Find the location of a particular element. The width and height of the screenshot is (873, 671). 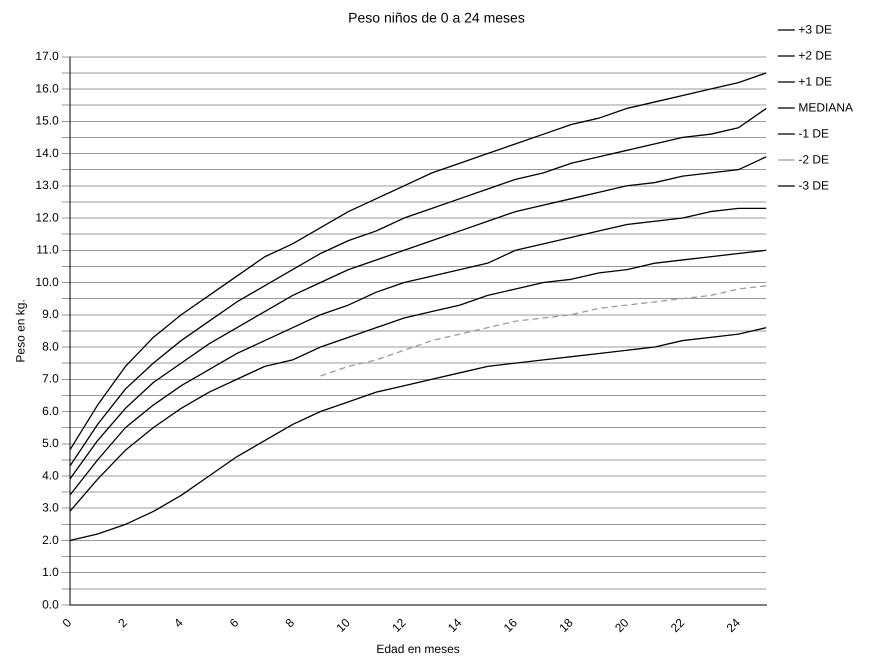

x-tick-label: 18 is located at coordinates (566, 625).